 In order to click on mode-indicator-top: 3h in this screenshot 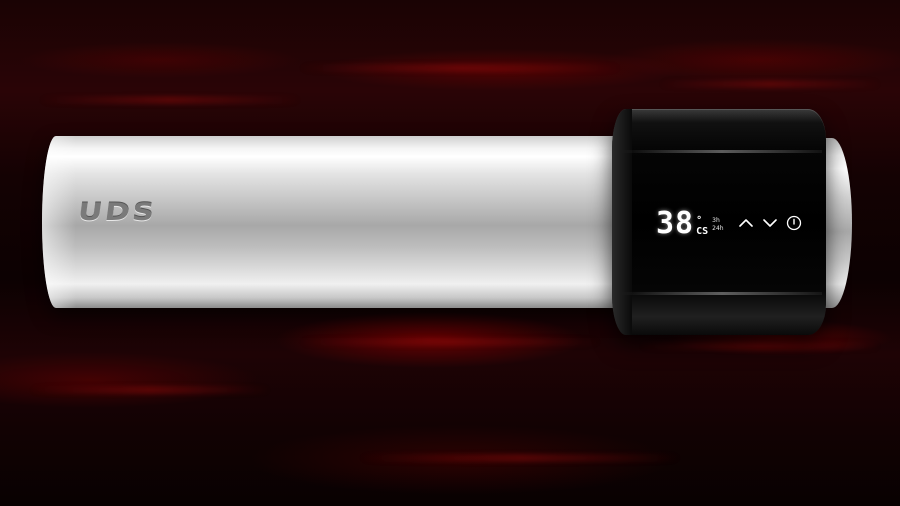, I will do `click(716, 220)`.